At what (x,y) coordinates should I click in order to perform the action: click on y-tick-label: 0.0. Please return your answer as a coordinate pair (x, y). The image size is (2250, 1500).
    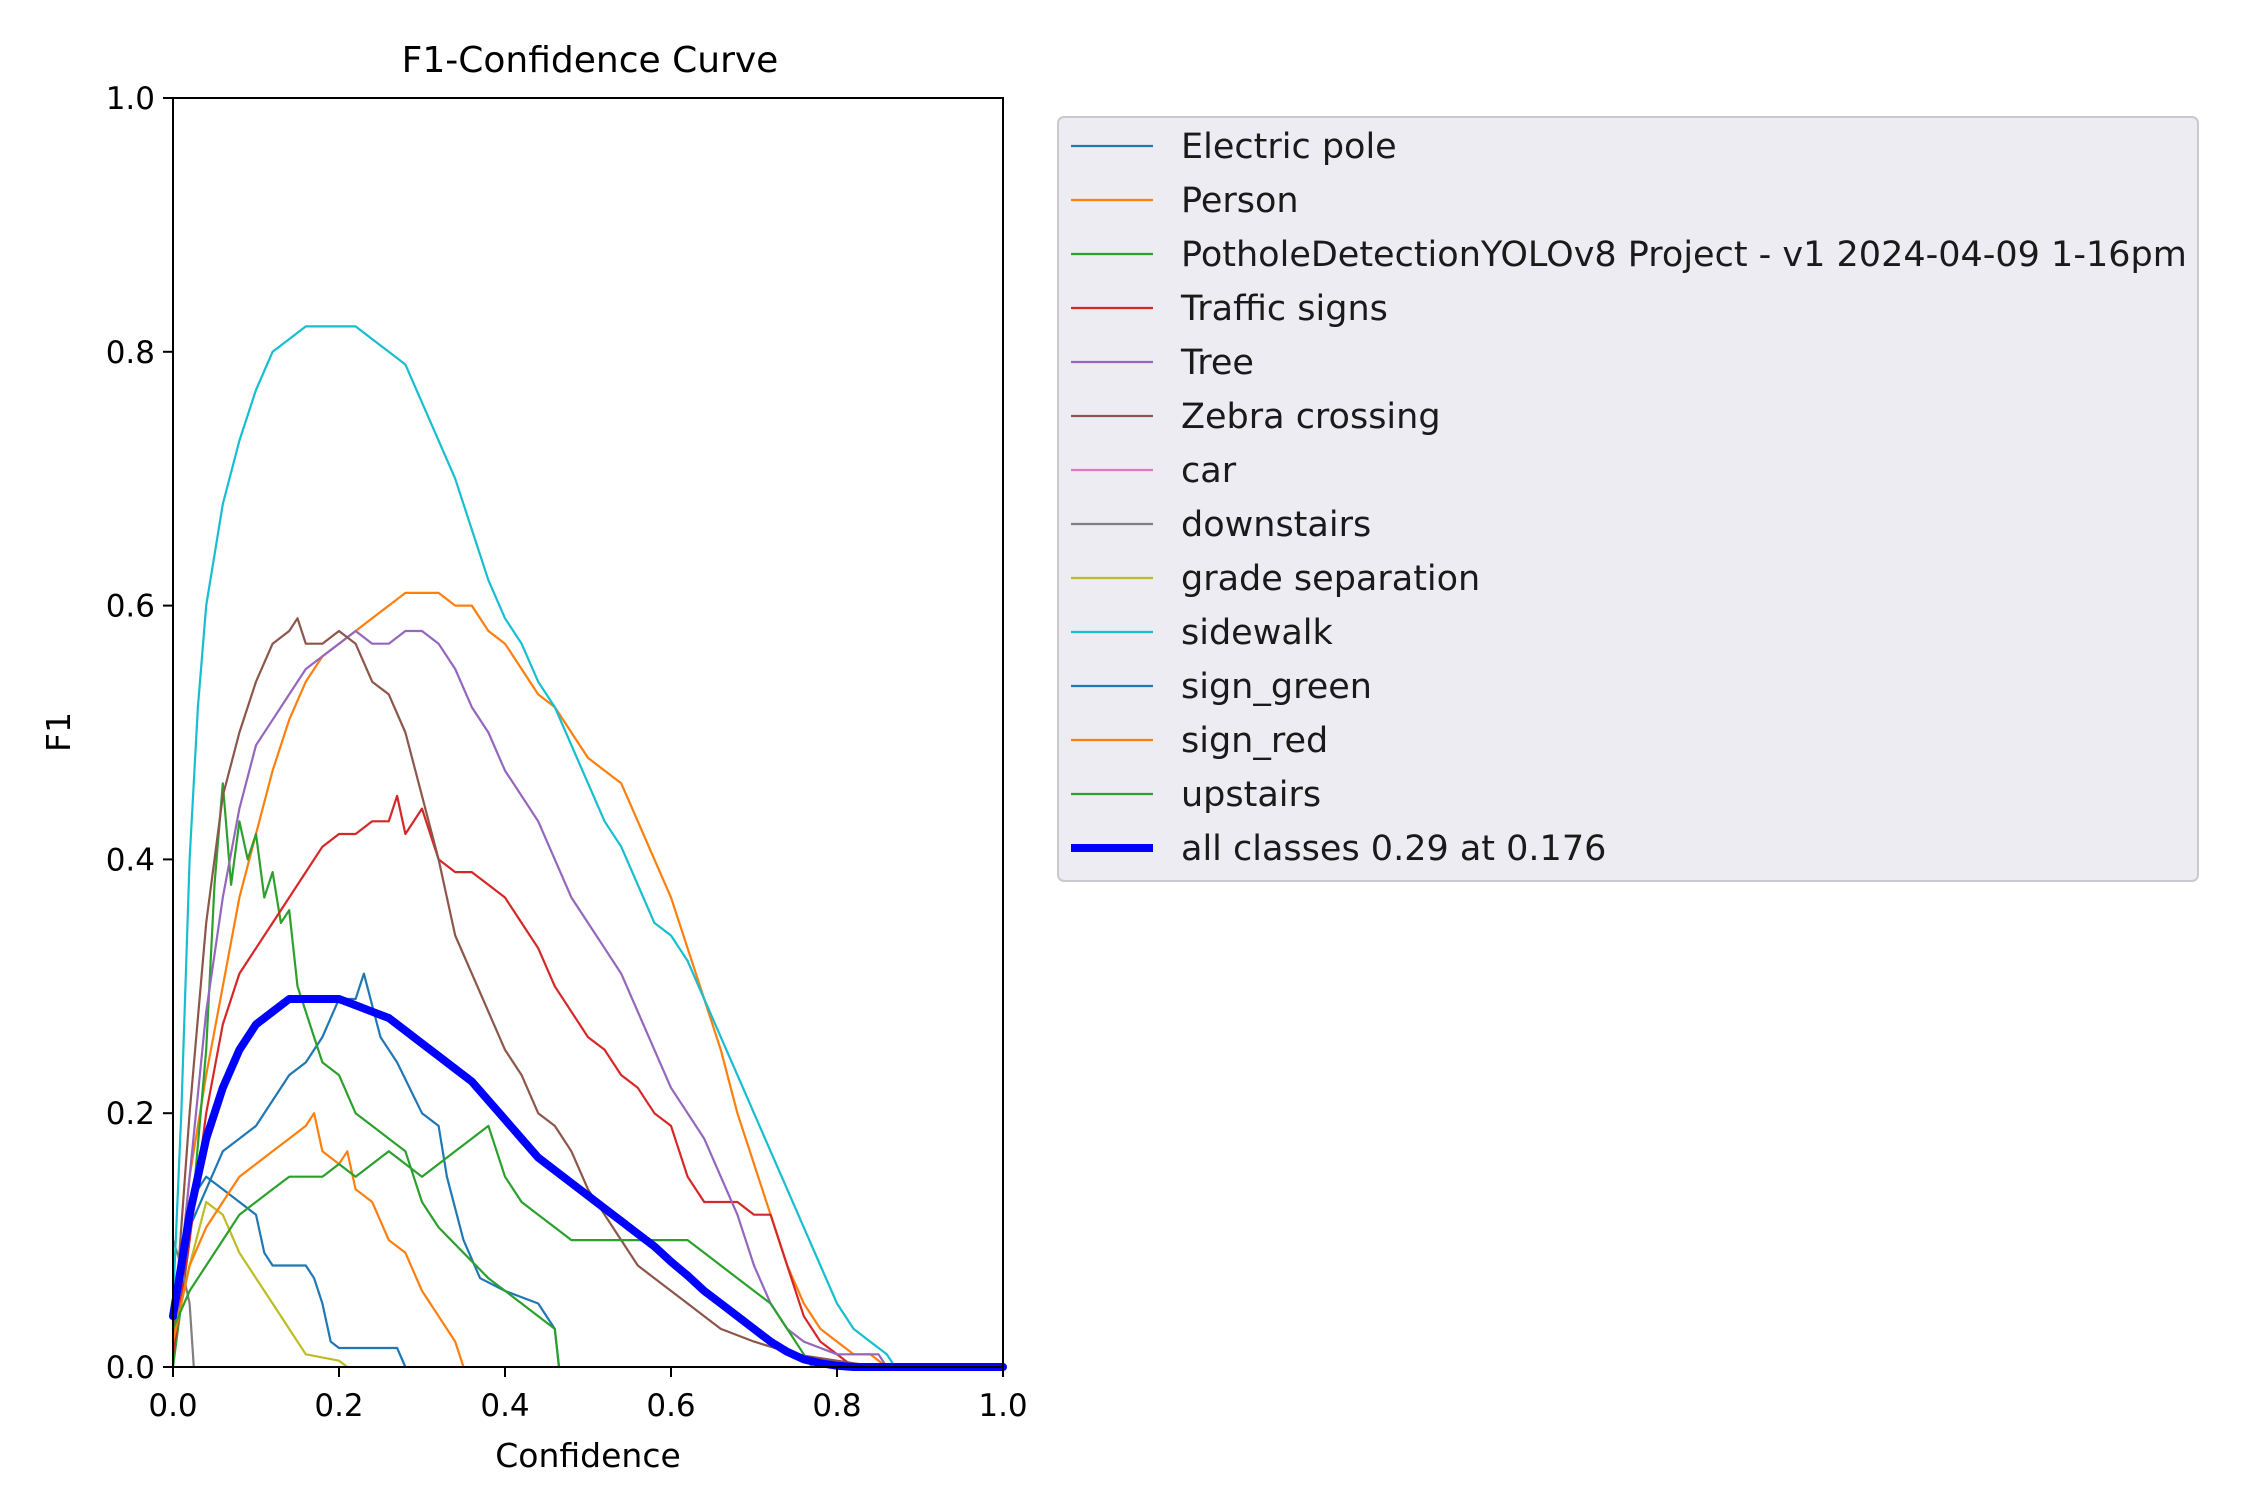
    Looking at the image, I should click on (130, 1368).